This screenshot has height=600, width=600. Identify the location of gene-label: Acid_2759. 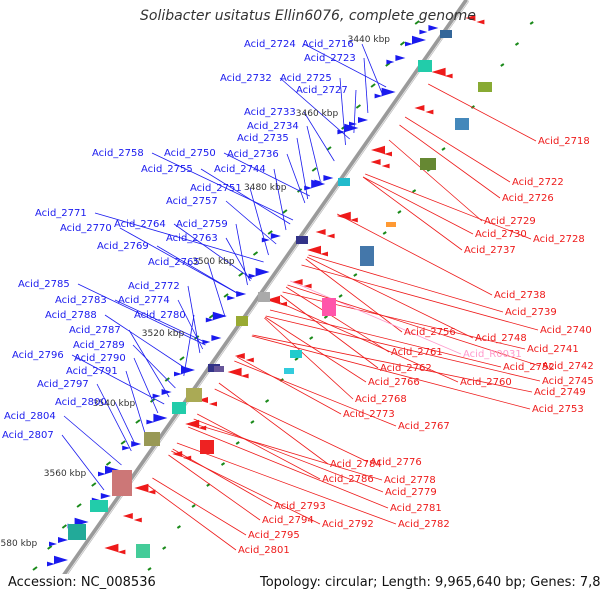
(202, 224).